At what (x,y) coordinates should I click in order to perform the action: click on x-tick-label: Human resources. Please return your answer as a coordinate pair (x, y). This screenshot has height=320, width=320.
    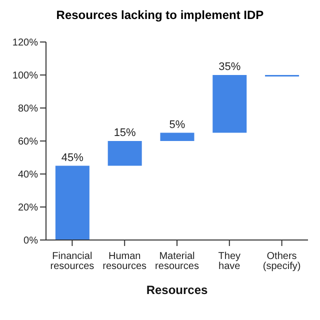
    Looking at the image, I should click on (124, 261).